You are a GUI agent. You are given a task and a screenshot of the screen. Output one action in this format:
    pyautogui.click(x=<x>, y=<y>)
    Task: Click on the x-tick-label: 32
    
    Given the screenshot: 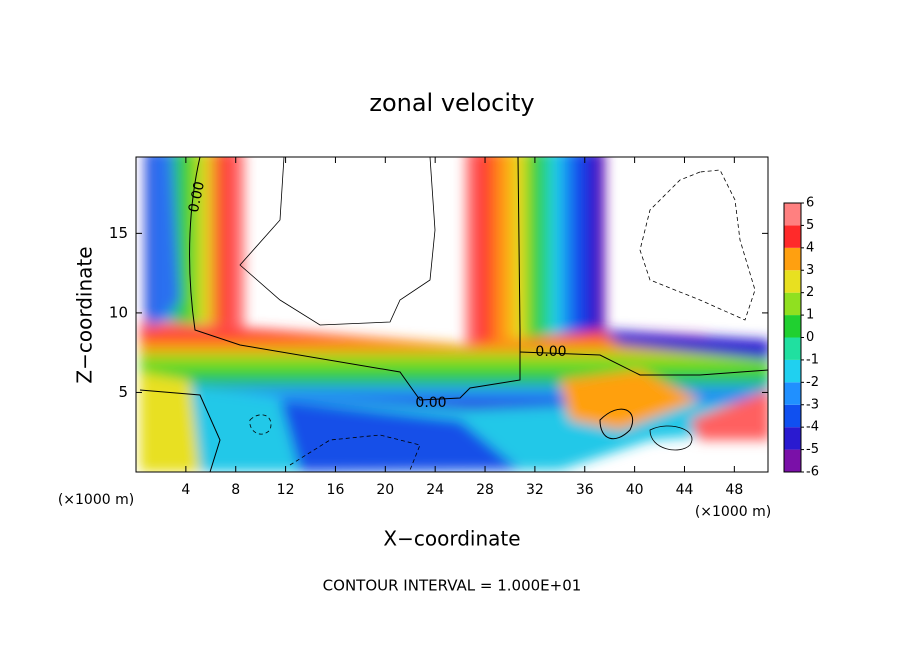 What is the action you would take?
    pyautogui.click(x=535, y=490)
    